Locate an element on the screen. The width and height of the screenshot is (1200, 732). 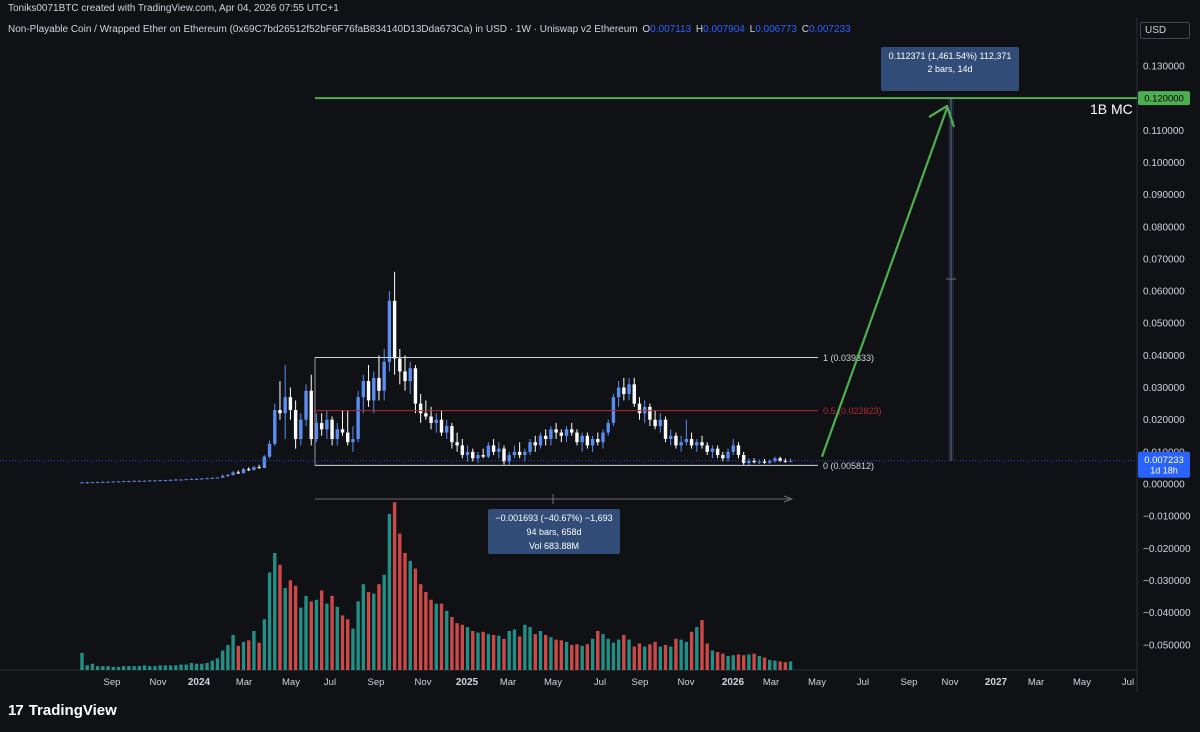
open-value: 0.007113 is located at coordinates (671, 29).